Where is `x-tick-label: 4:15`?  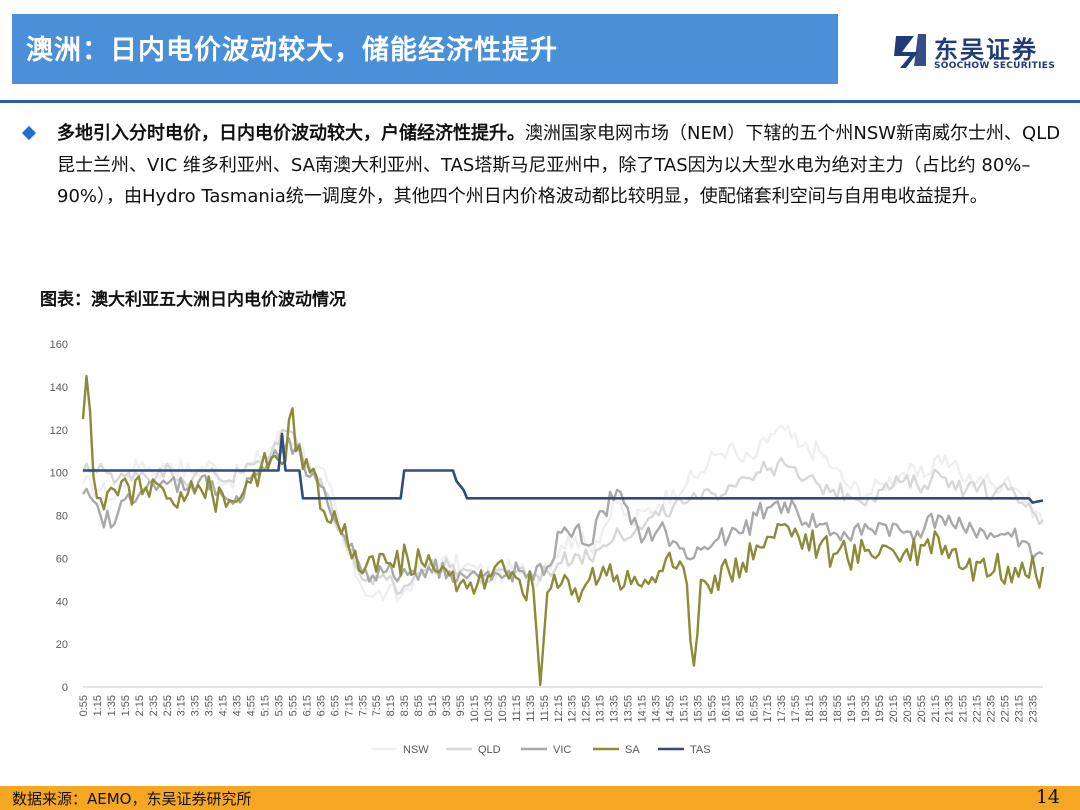
x-tick-label: 4:15 is located at coordinates (224, 705).